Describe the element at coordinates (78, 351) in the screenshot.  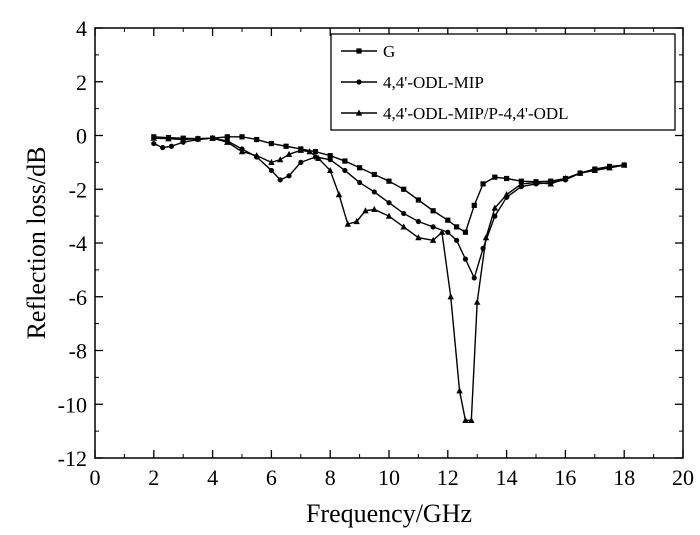
I see `y-tick-label: -8` at that location.